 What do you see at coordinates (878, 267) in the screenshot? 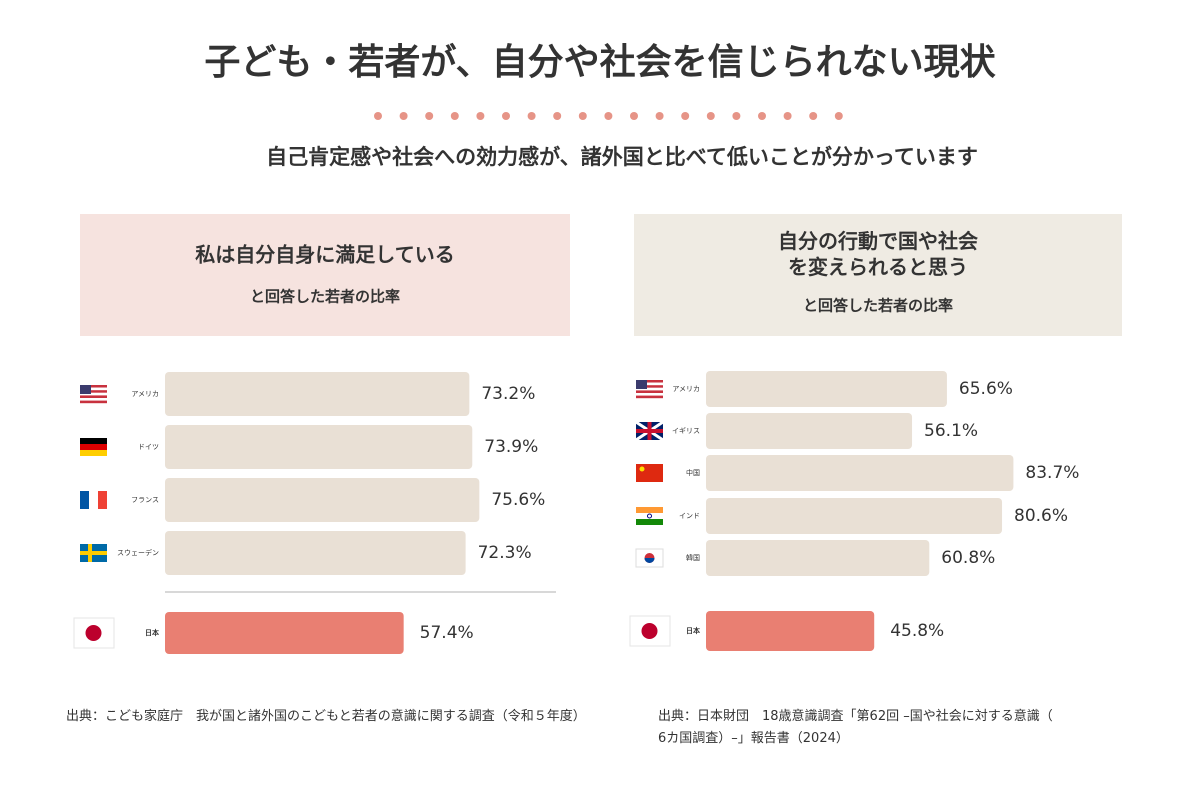
I see `title-line: を変えられると思う` at bounding box center [878, 267].